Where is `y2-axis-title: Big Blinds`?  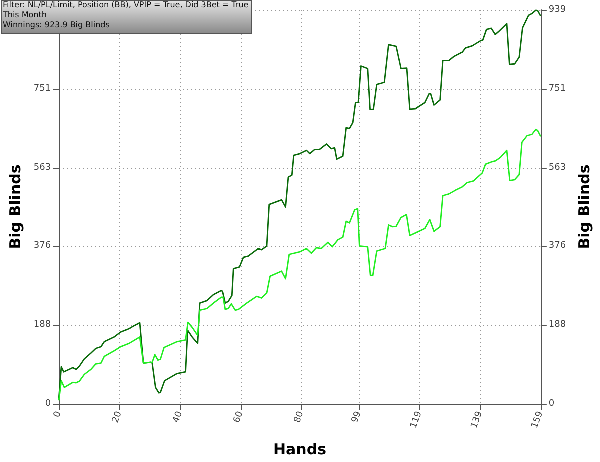 y2-axis-title: Big Blinds is located at coordinates (585, 207).